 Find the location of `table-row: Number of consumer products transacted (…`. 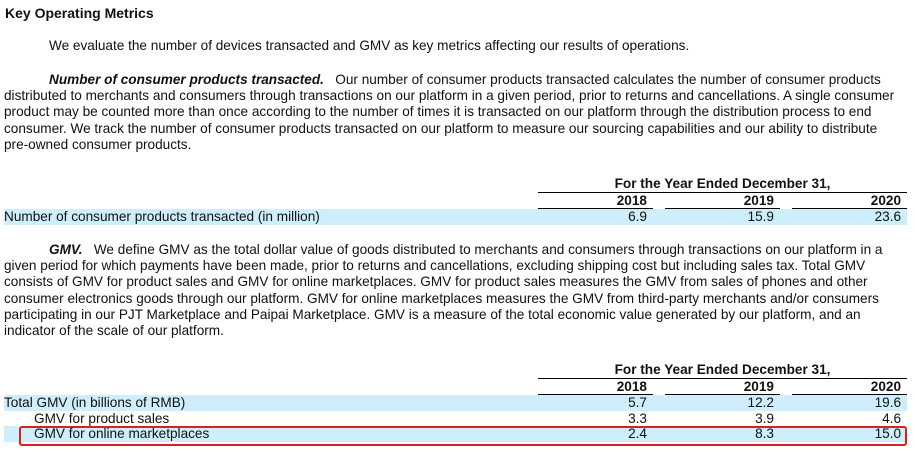

table-row: Number of consumer products transacted (… is located at coordinates (456, 216).